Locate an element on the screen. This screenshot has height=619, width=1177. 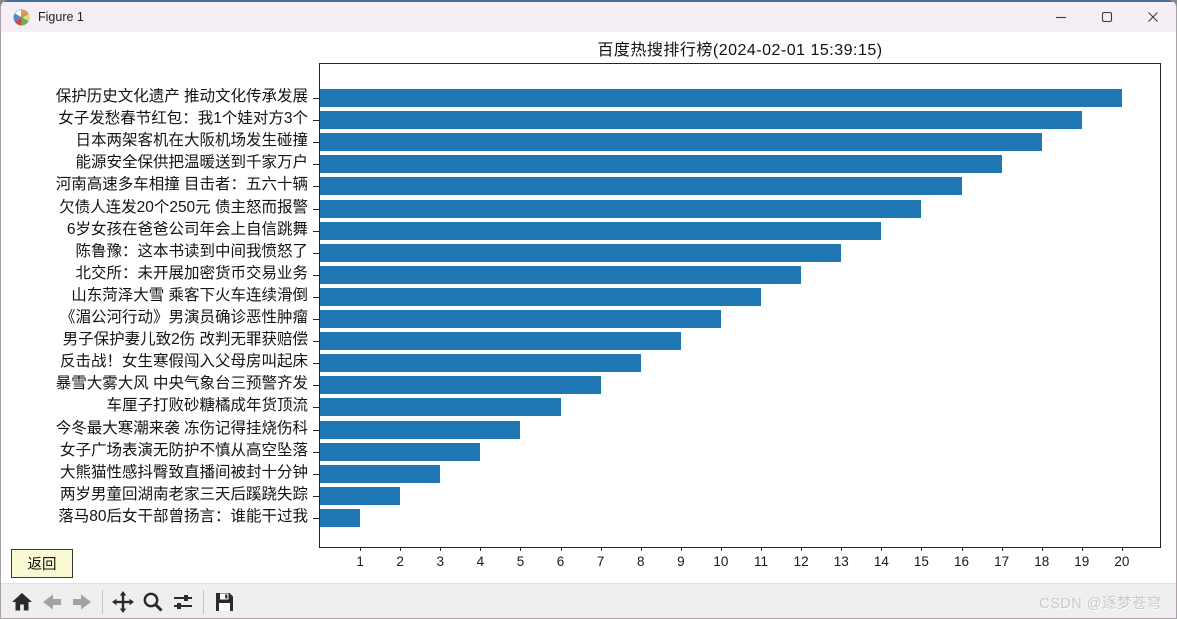
y-axis-label: 两岁男童回湖南老家三天后蹊跷失踪 is located at coordinates (183, 494).